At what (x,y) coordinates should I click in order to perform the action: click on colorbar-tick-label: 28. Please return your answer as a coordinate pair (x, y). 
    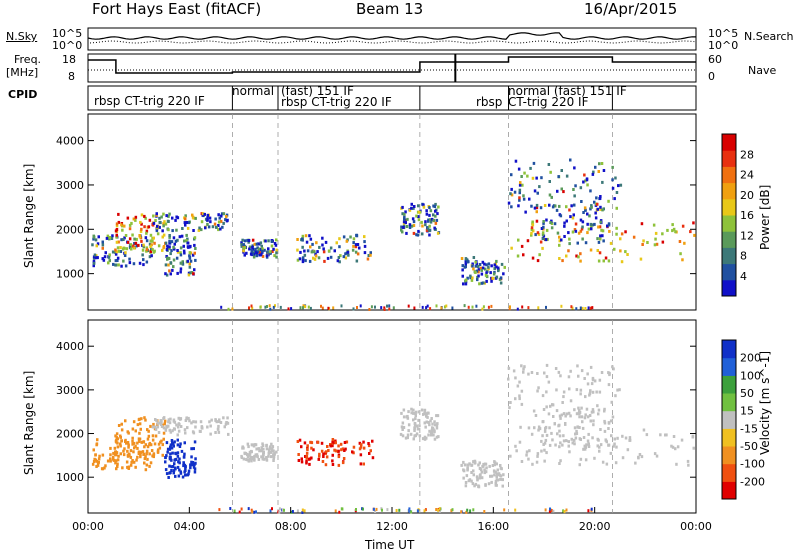
    Looking at the image, I should click on (747, 154).